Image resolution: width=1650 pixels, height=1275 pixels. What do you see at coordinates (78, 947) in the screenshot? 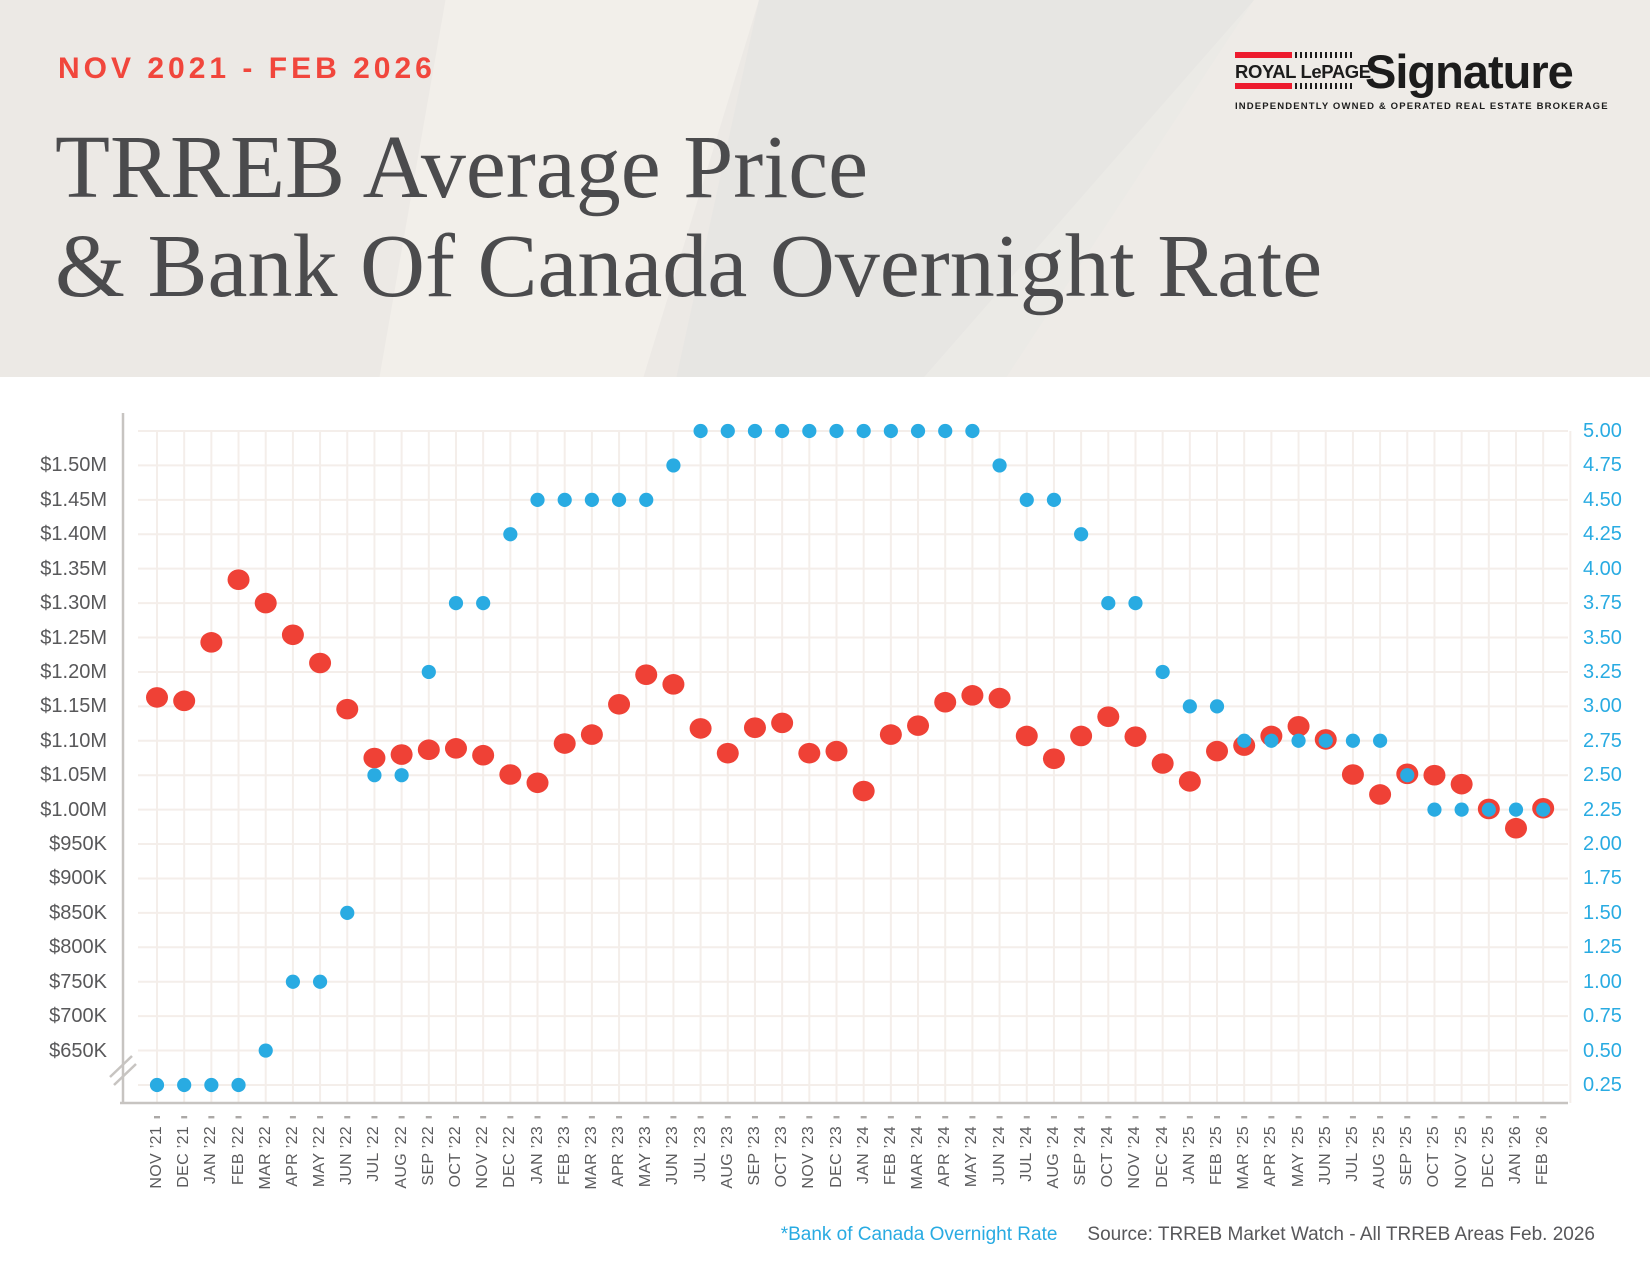
I see `price-axis-label: $800K` at bounding box center [78, 947].